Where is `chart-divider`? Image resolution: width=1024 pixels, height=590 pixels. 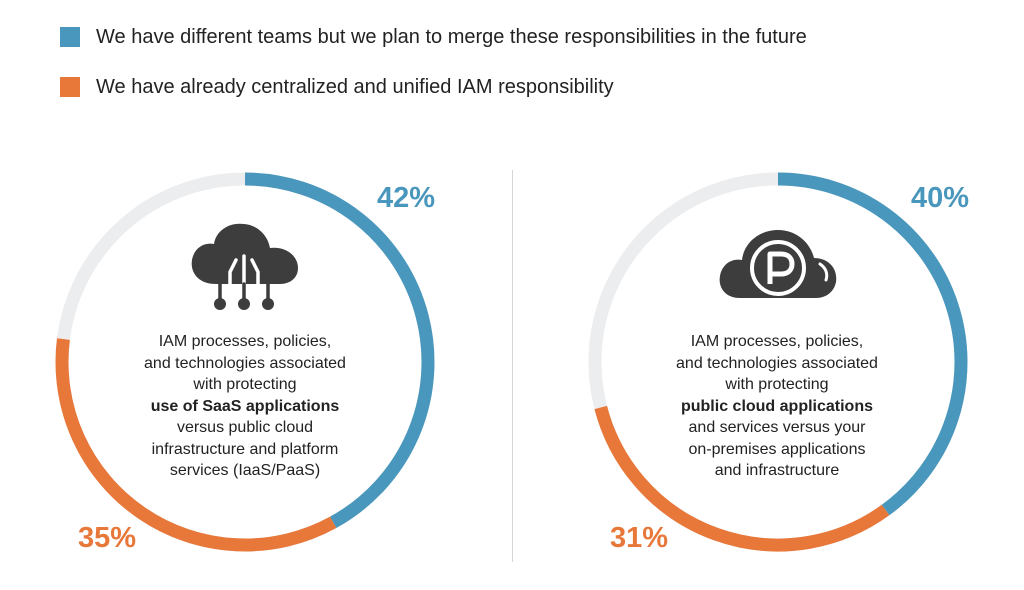
chart-divider is located at coordinates (512, 366).